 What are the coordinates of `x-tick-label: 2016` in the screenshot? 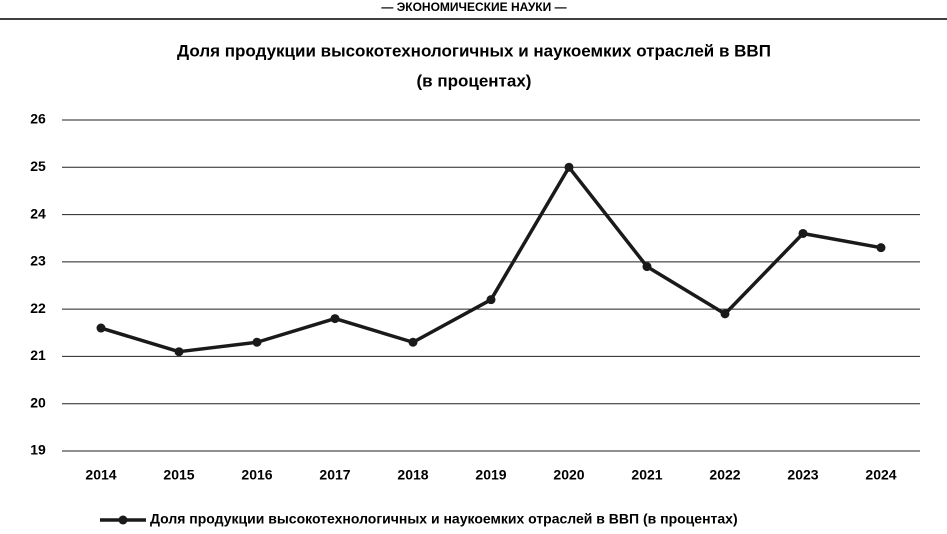 It's located at (256, 475).